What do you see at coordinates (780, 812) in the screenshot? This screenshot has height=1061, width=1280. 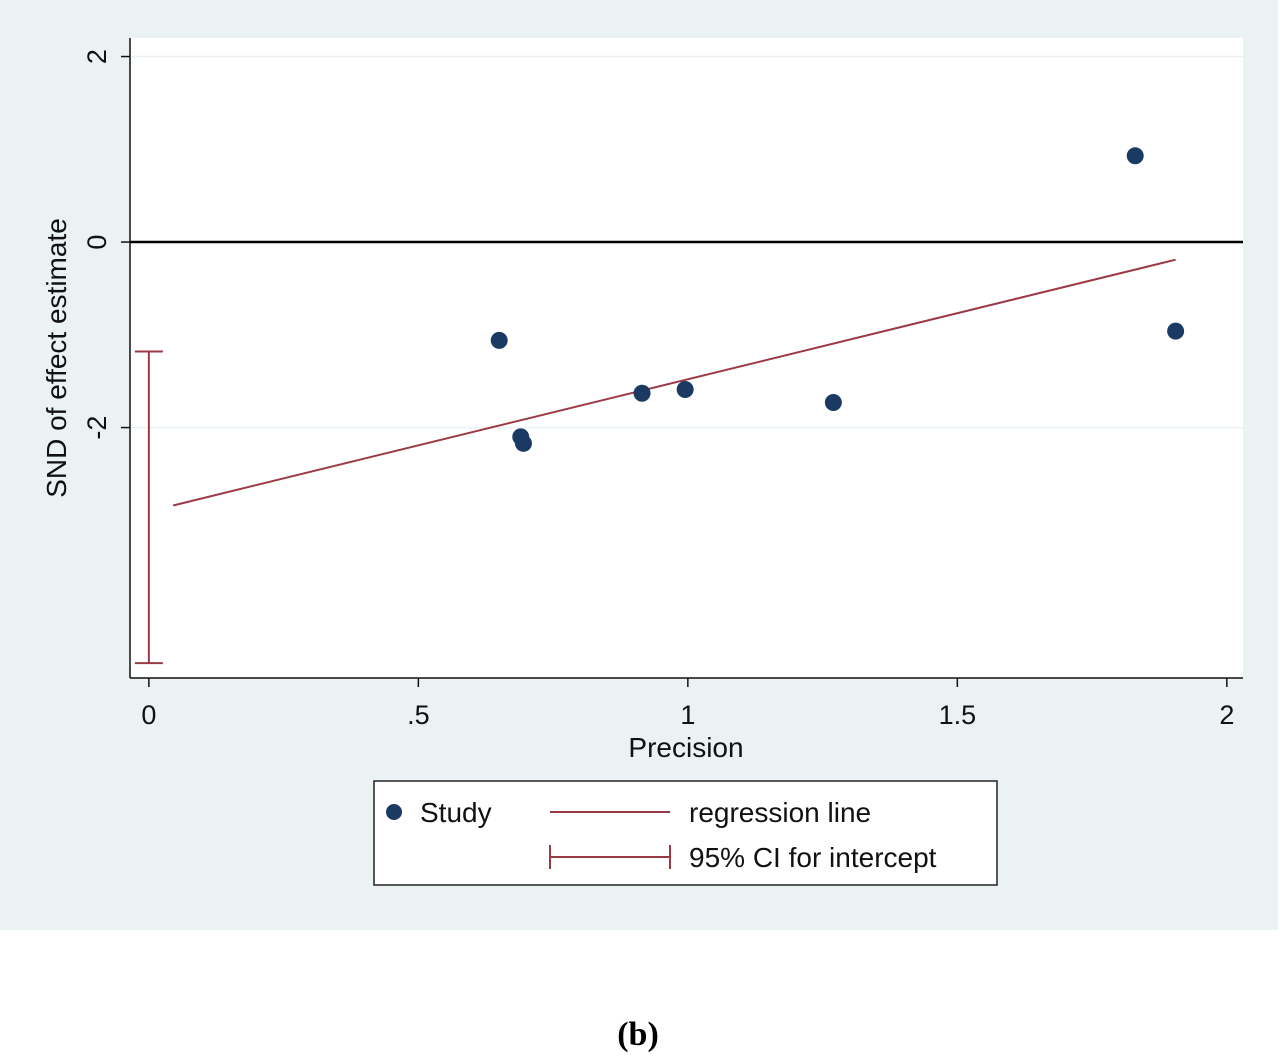 I see `legend-regression-label: regression line` at bounding box center [780, 812].